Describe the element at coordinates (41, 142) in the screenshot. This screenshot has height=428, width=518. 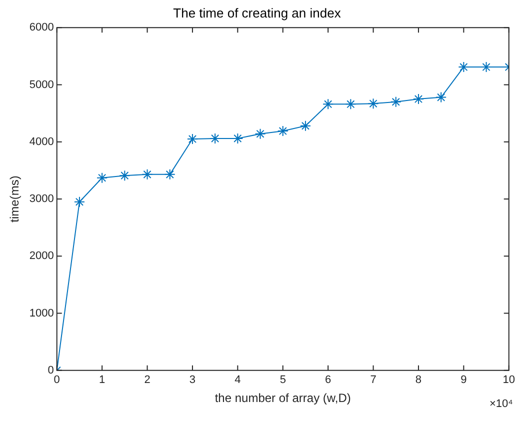
I see `y-tick-label: 4000` at that location.